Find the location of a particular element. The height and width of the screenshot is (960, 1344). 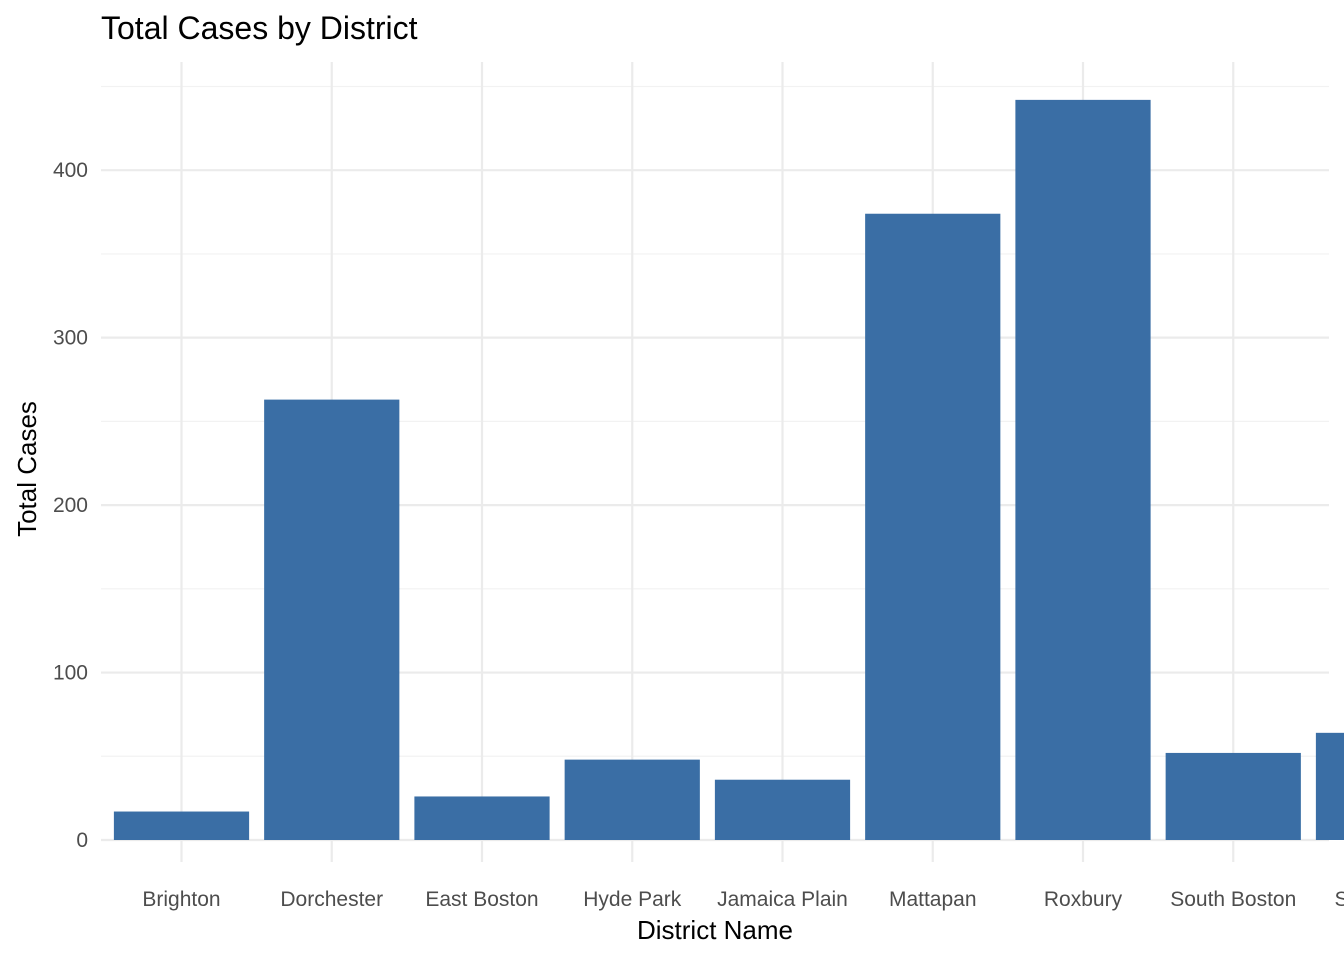

y-tick-label: 100 is located at coordinates (70, 673).